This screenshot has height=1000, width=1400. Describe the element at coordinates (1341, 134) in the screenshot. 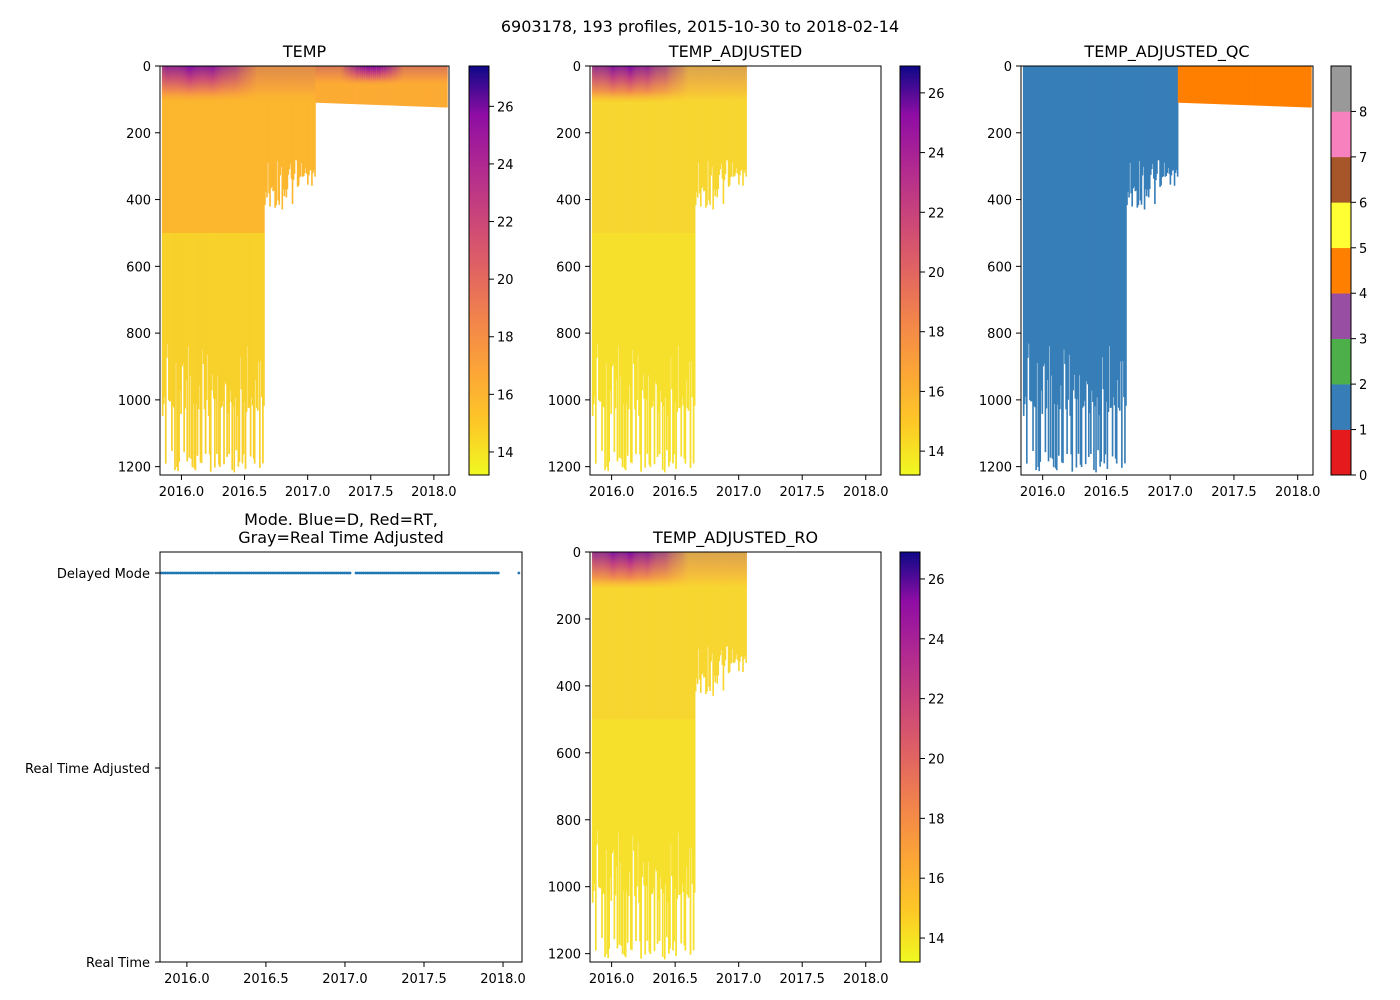

I see `colorbar-category` at that location.